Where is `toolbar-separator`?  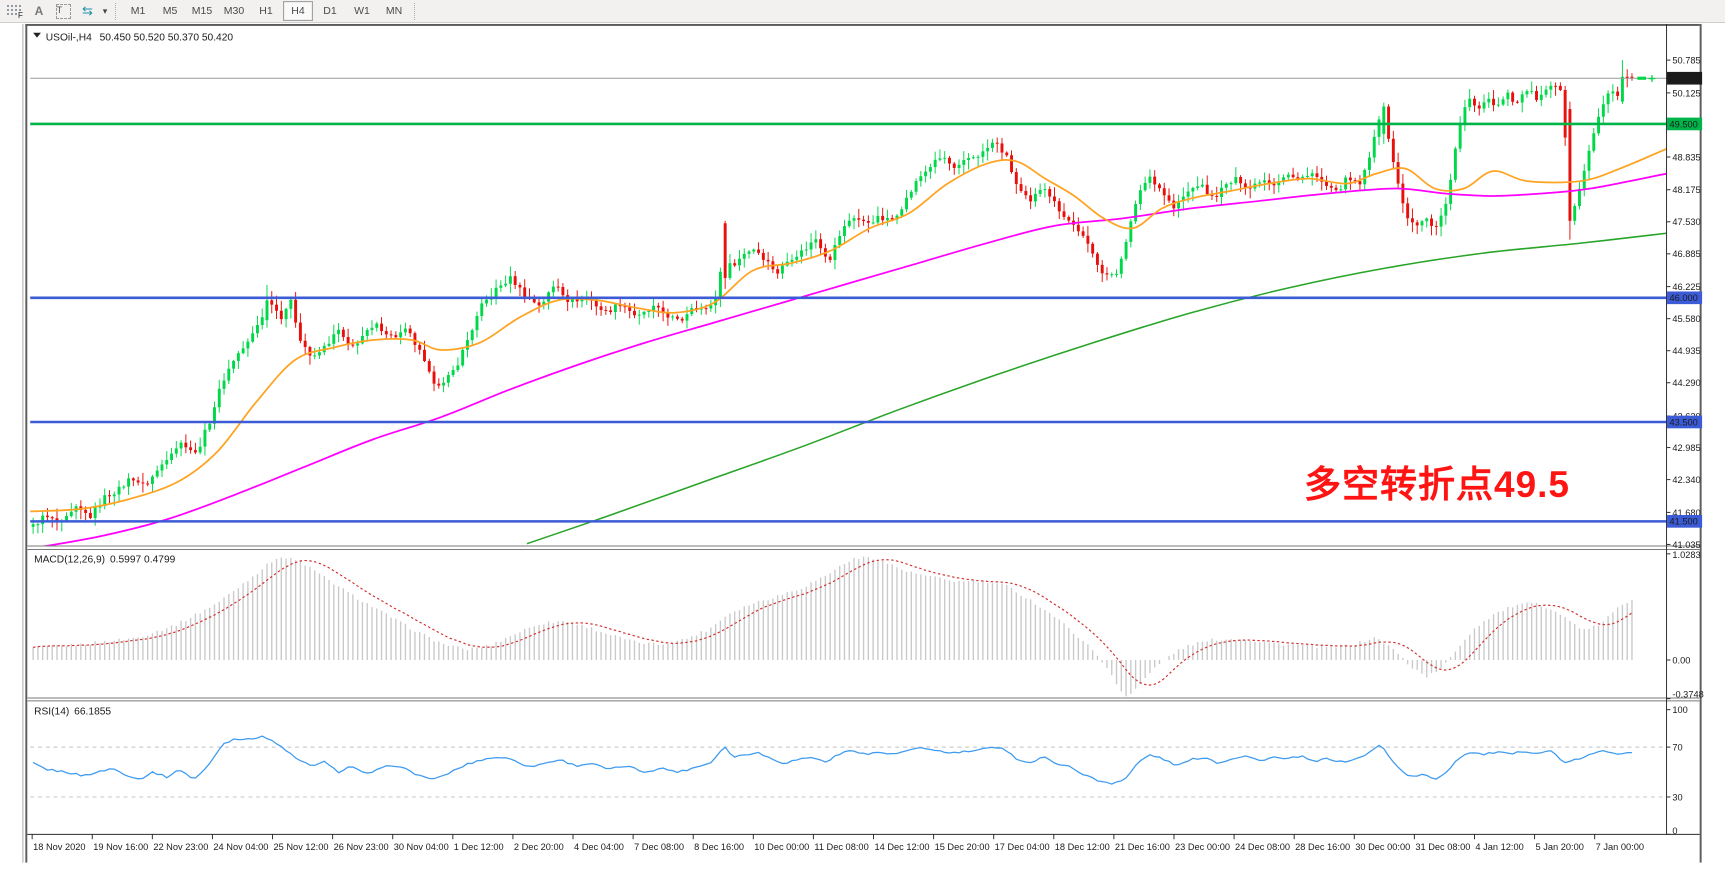 toolbar-separator is located at coordinates (116, 11).